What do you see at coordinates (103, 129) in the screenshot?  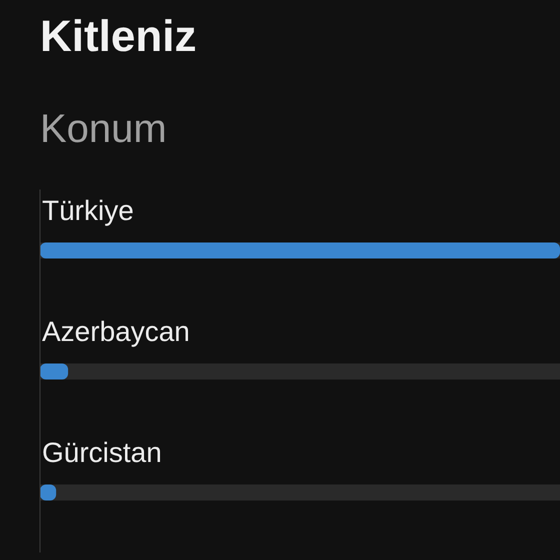 I see `chart-subtitle: Konum` at bounding box center [103, 129].